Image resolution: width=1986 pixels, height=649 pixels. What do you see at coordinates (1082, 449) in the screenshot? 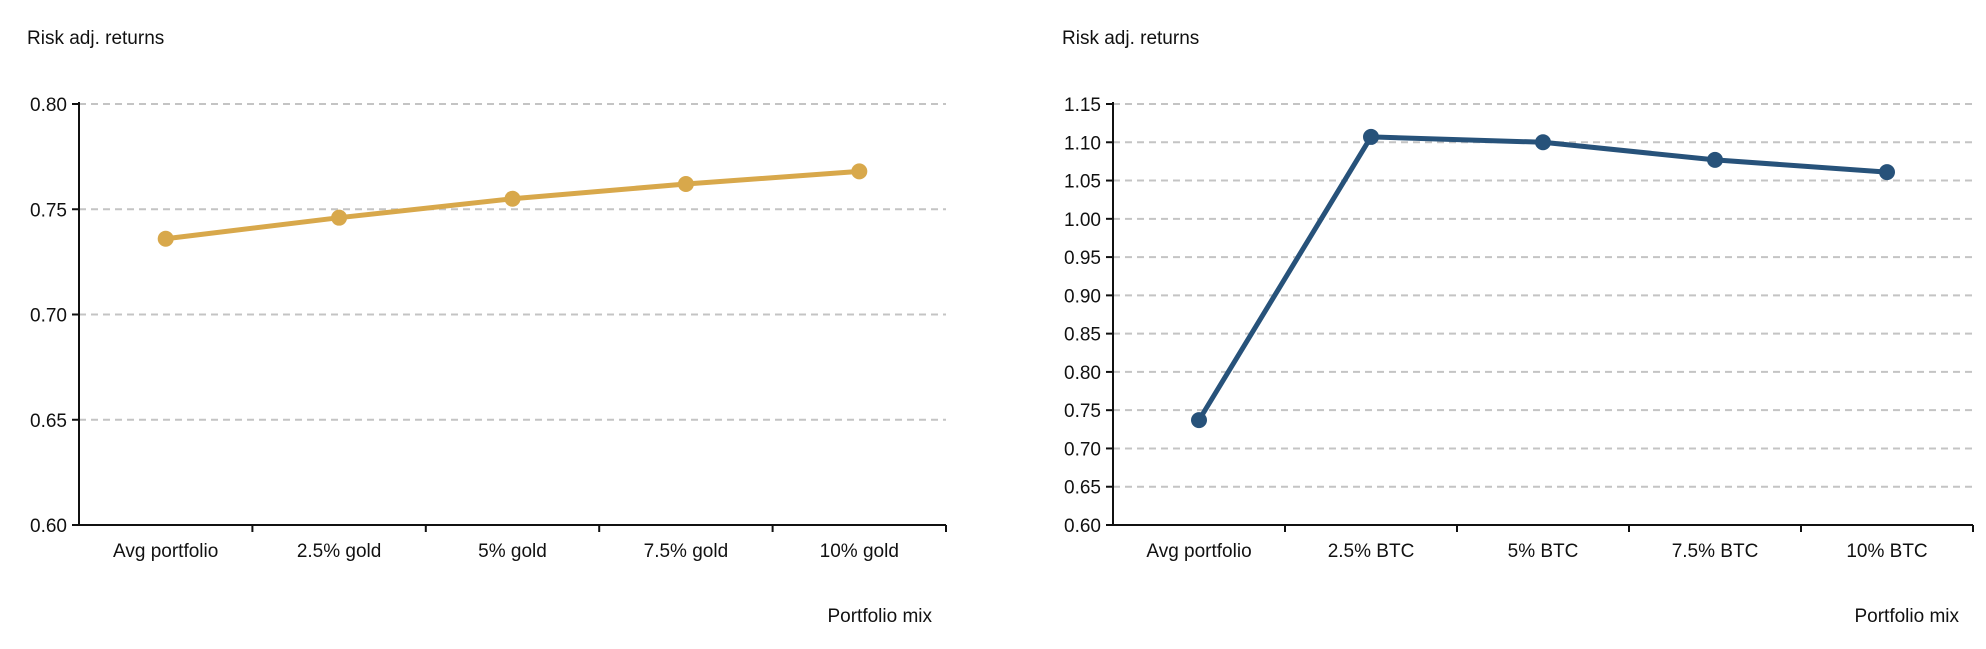
I see `btc-y-tick-label: 0.70` at bounding box center [1082, 449].